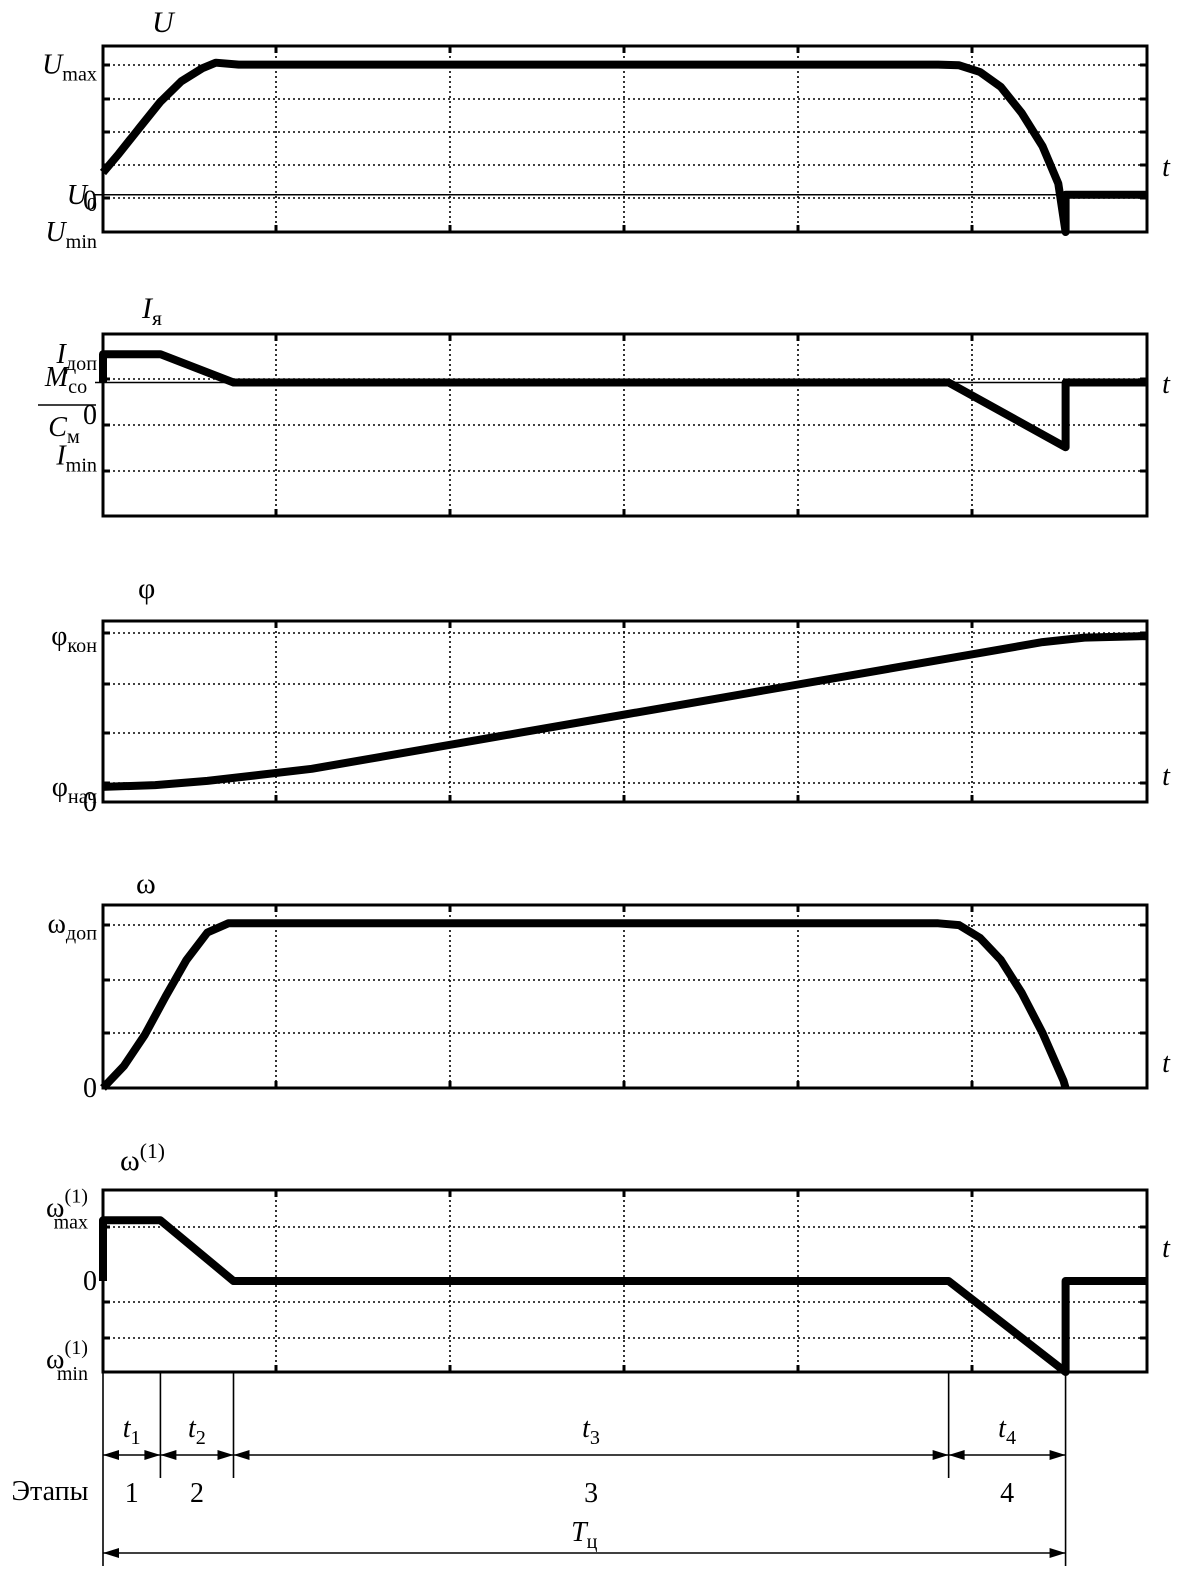 The image size is (1192, 1576). I want to click on y-fraction-numerator: Mсо, so click(65, 380).